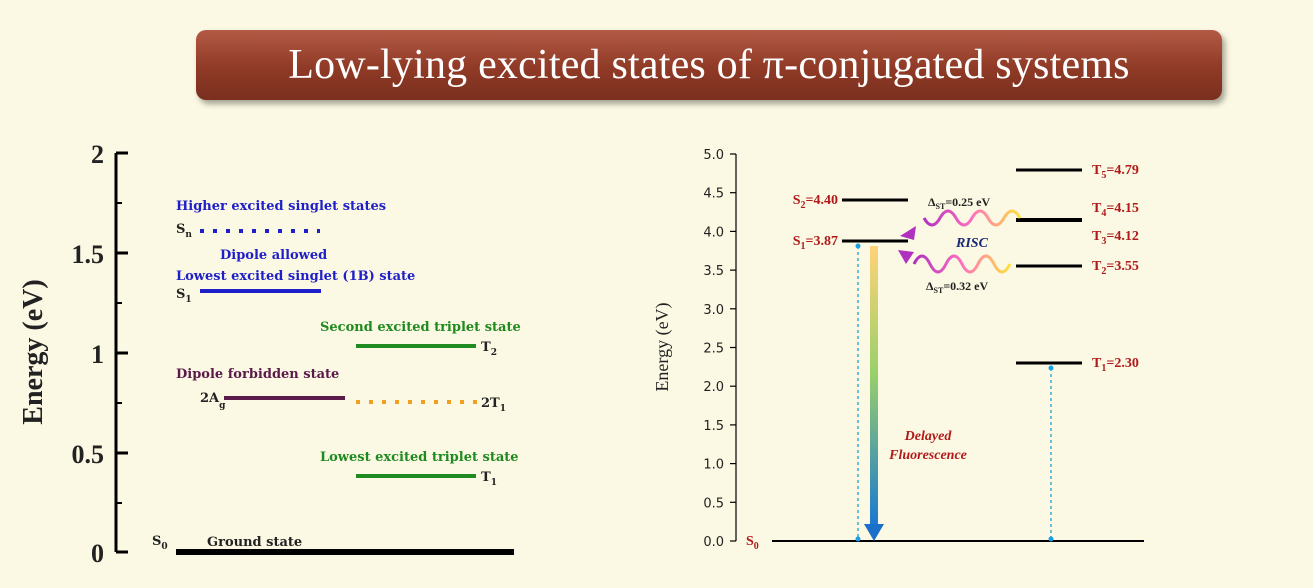 The height and width of the screenshot is (588, 1313). What do you see at coordinates (713, 426) in the screenshot?
I see `right-tick-label: 1.5` at bounding box center [713, 426].